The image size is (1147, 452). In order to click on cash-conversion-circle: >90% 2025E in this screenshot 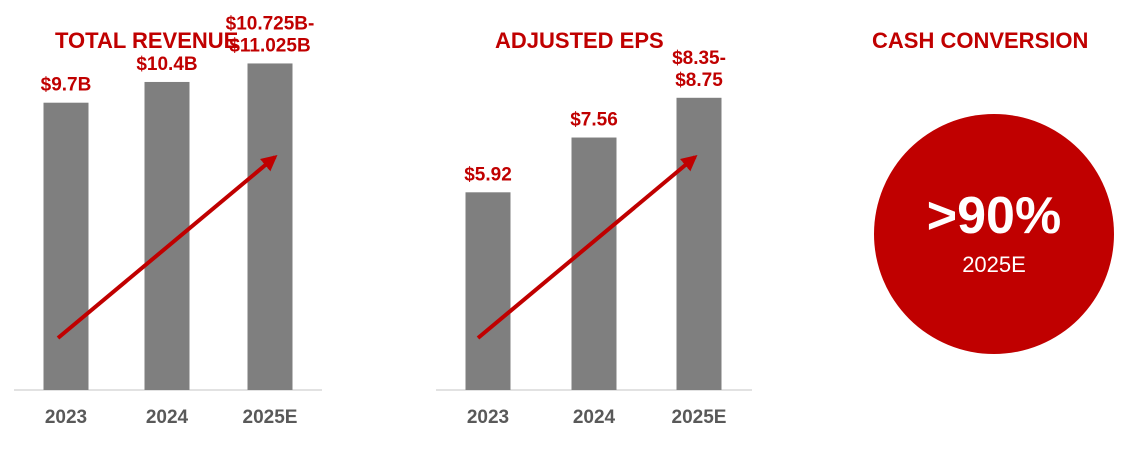, I will do `click(994, 234)`.